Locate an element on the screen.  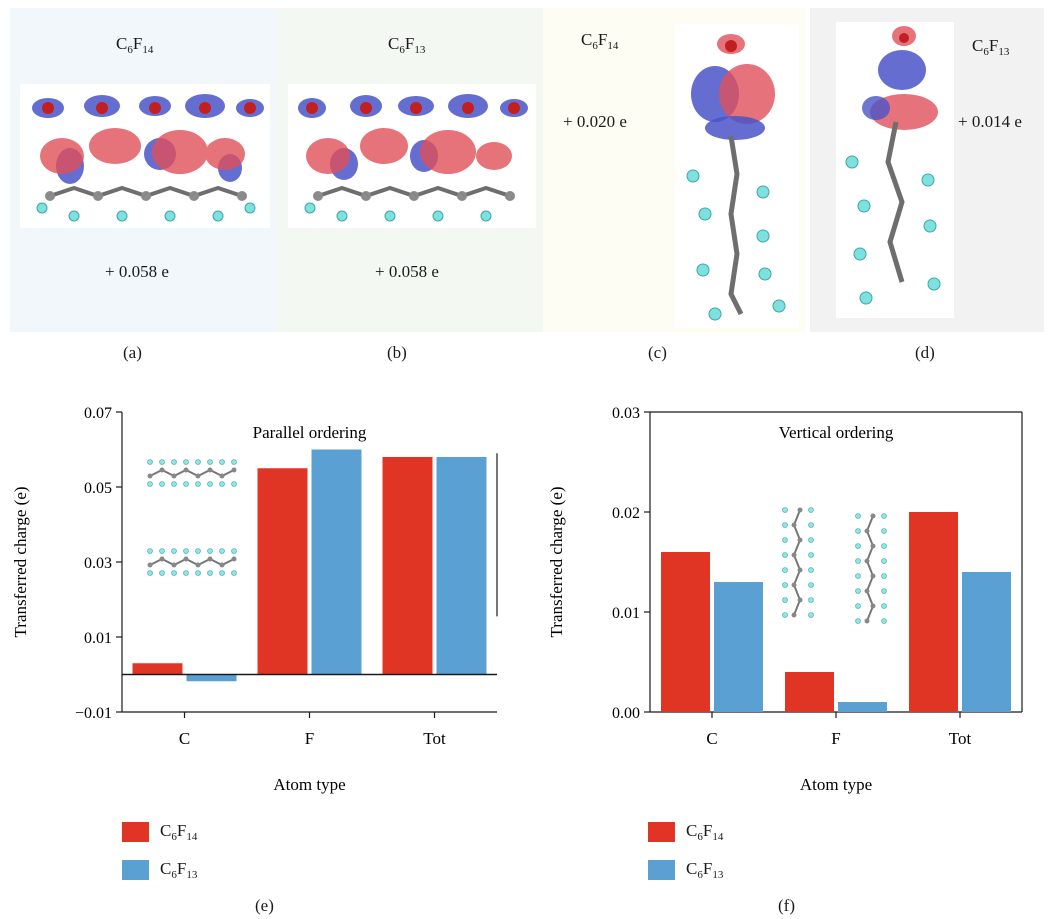
panel-c-formula: C6F14 is located at coordinates (600, 41).